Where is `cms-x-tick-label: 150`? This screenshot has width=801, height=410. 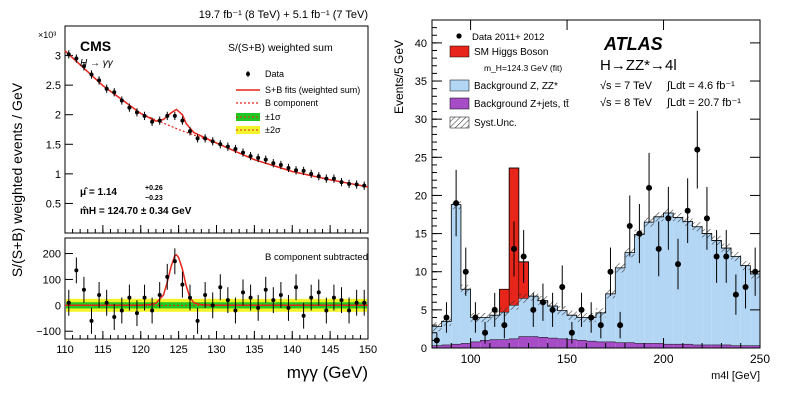
cms-x-tick-label: 150 is located at coordinates (368, 350).